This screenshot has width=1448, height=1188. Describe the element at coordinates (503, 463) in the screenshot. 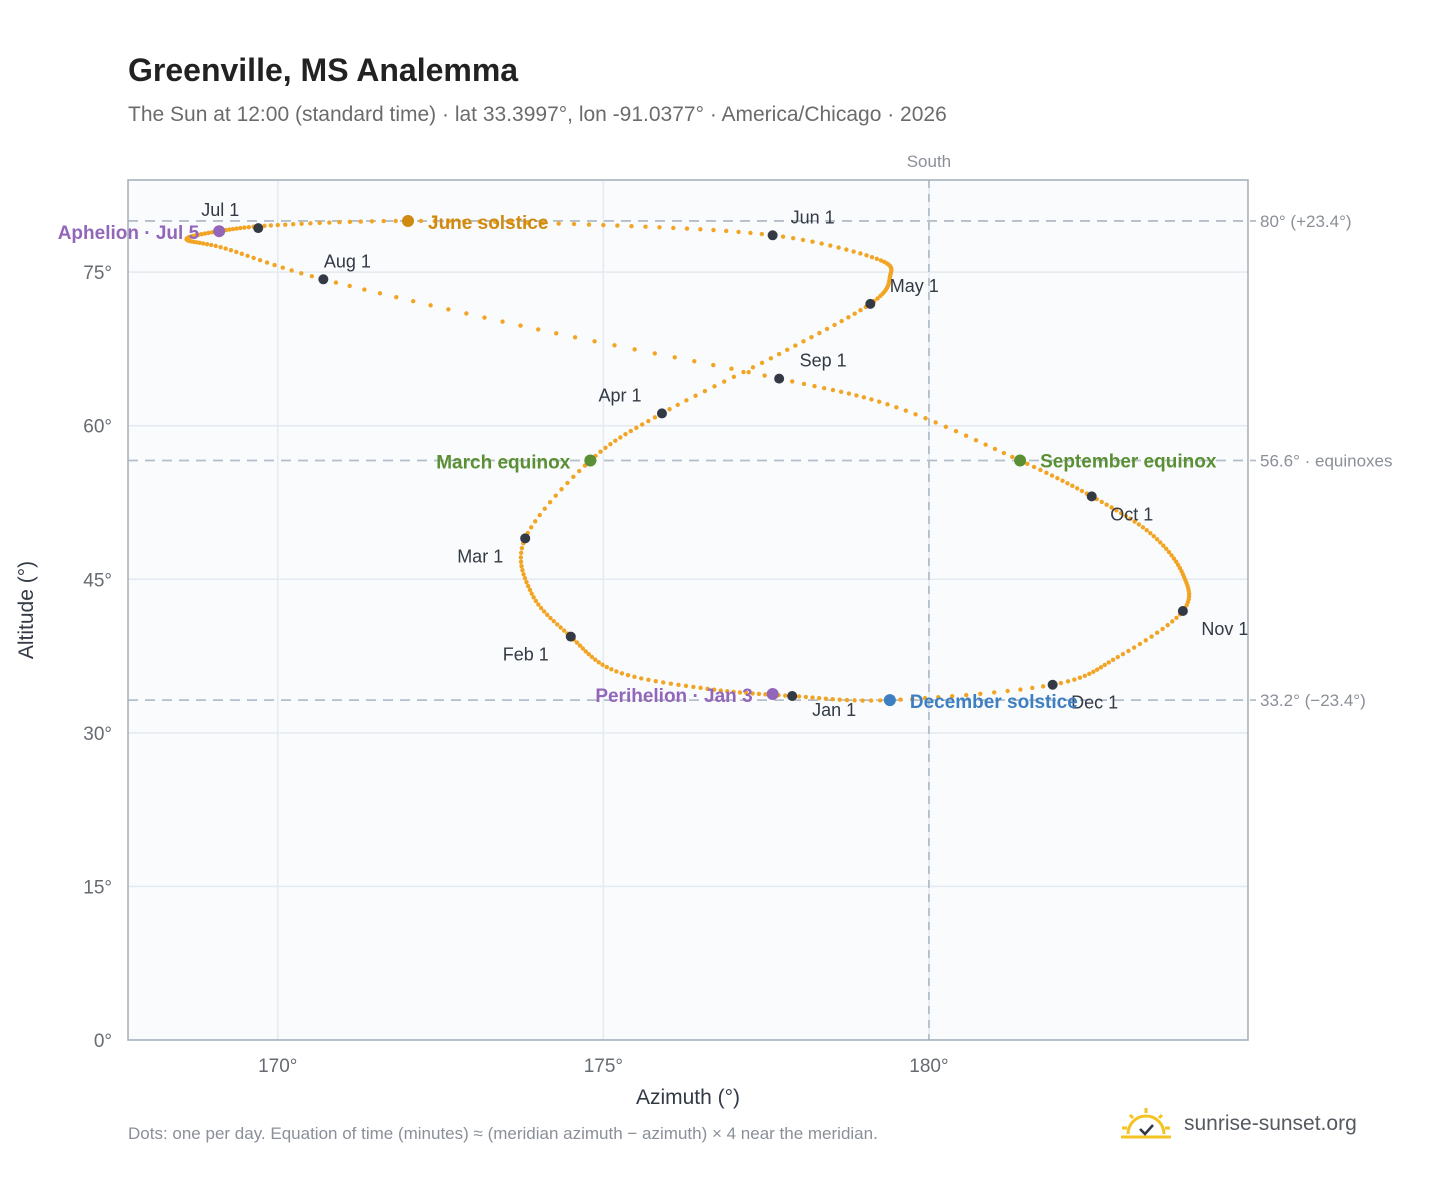

I see `event-label: March equinox` at that location.